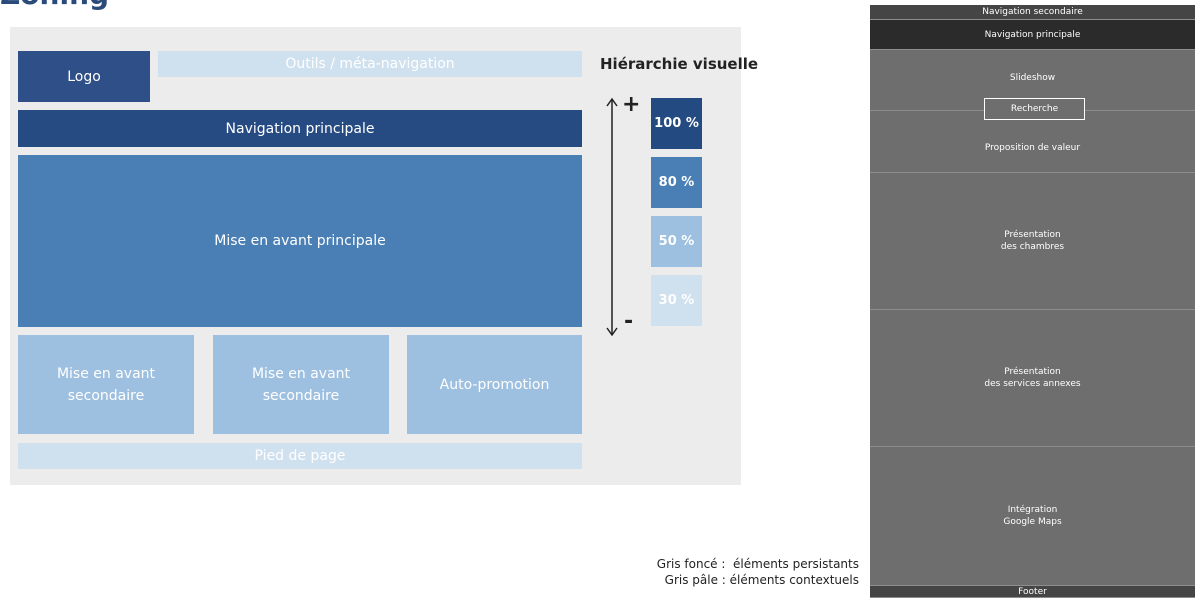  What do you see at coordinates (84, 76) in the screenshot?
I see `wireframe-logo-block: Logo` at bounding box center [84, 76].